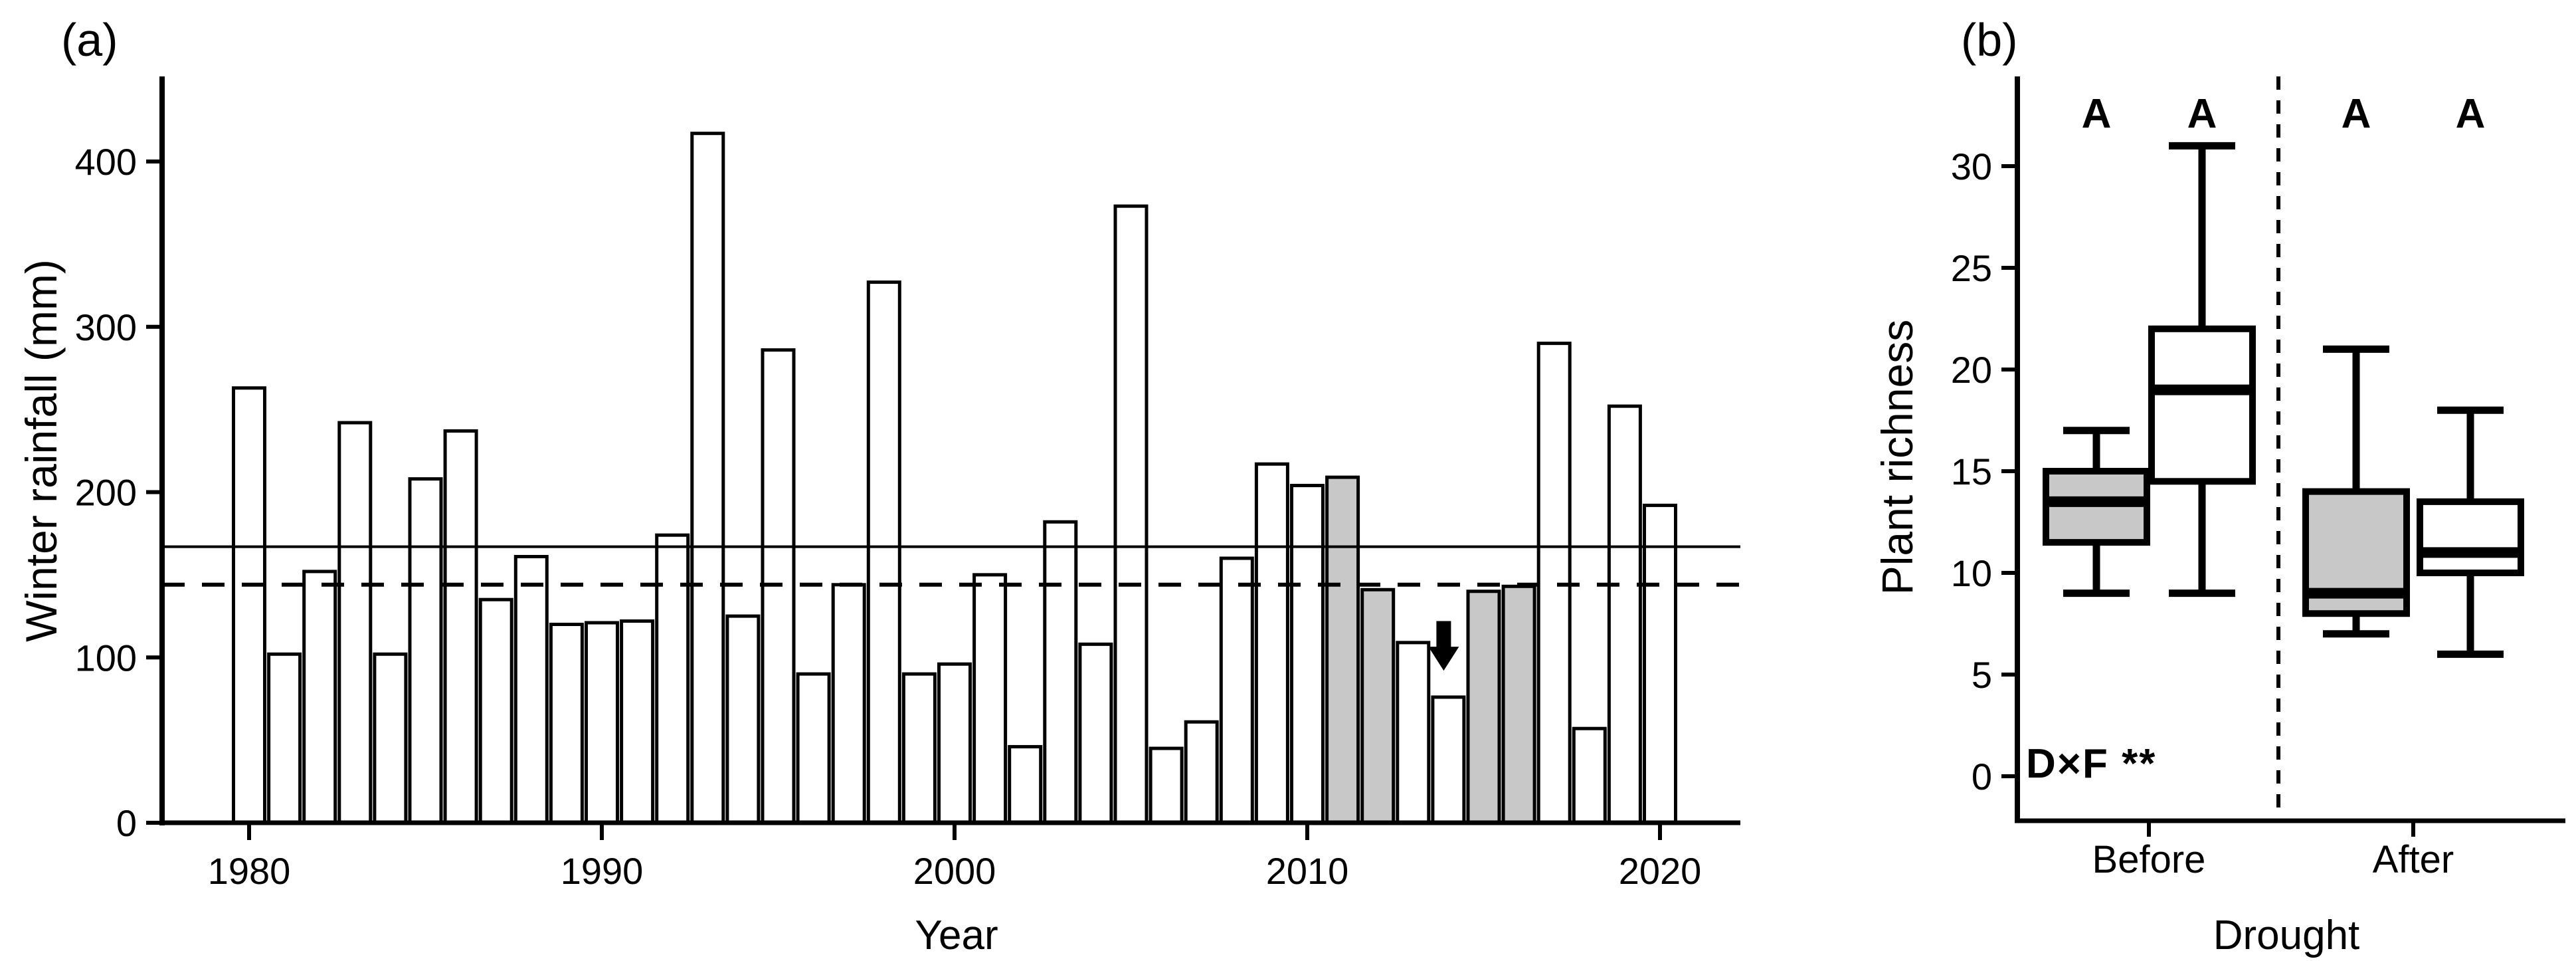 The height and width of the screenshot is (961, 2576). What do you see at coordinates (1131, 514) in the screenshot?
I see `bar-2005` at bounding box center [1131, 514].